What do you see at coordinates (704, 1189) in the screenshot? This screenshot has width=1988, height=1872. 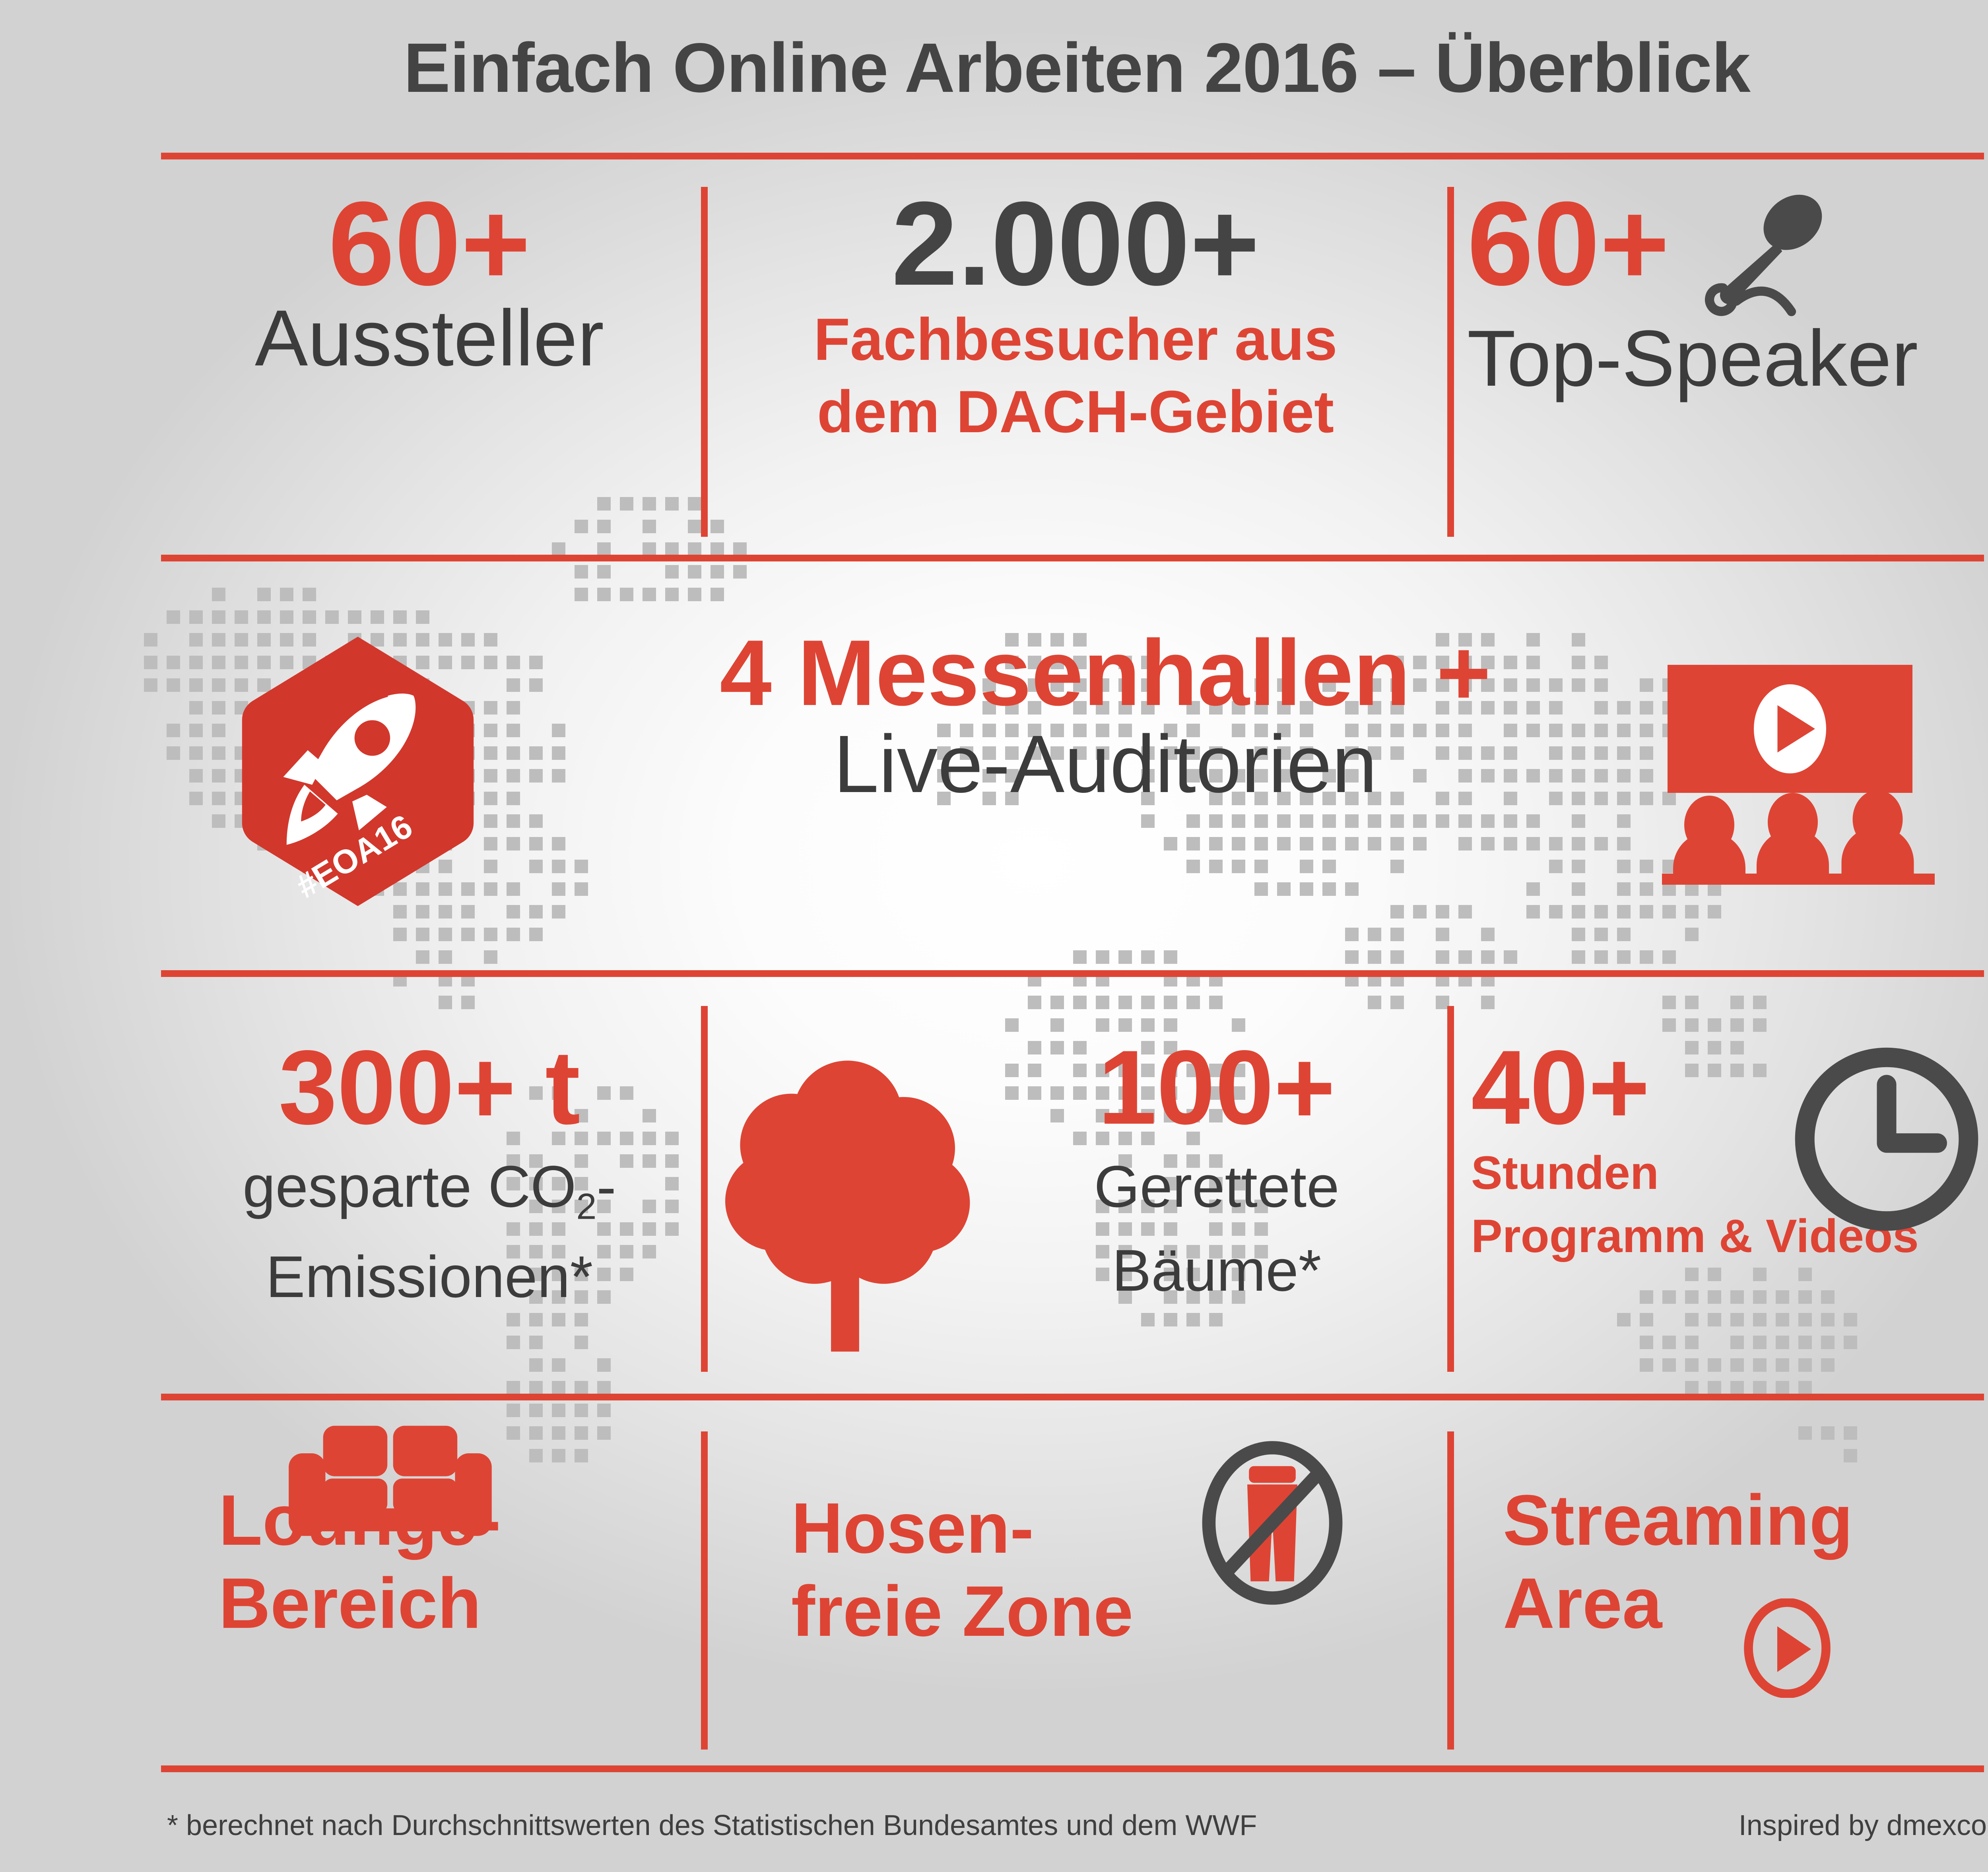 I see `vdivider-r3-left` at bounding box center [704, 1189].